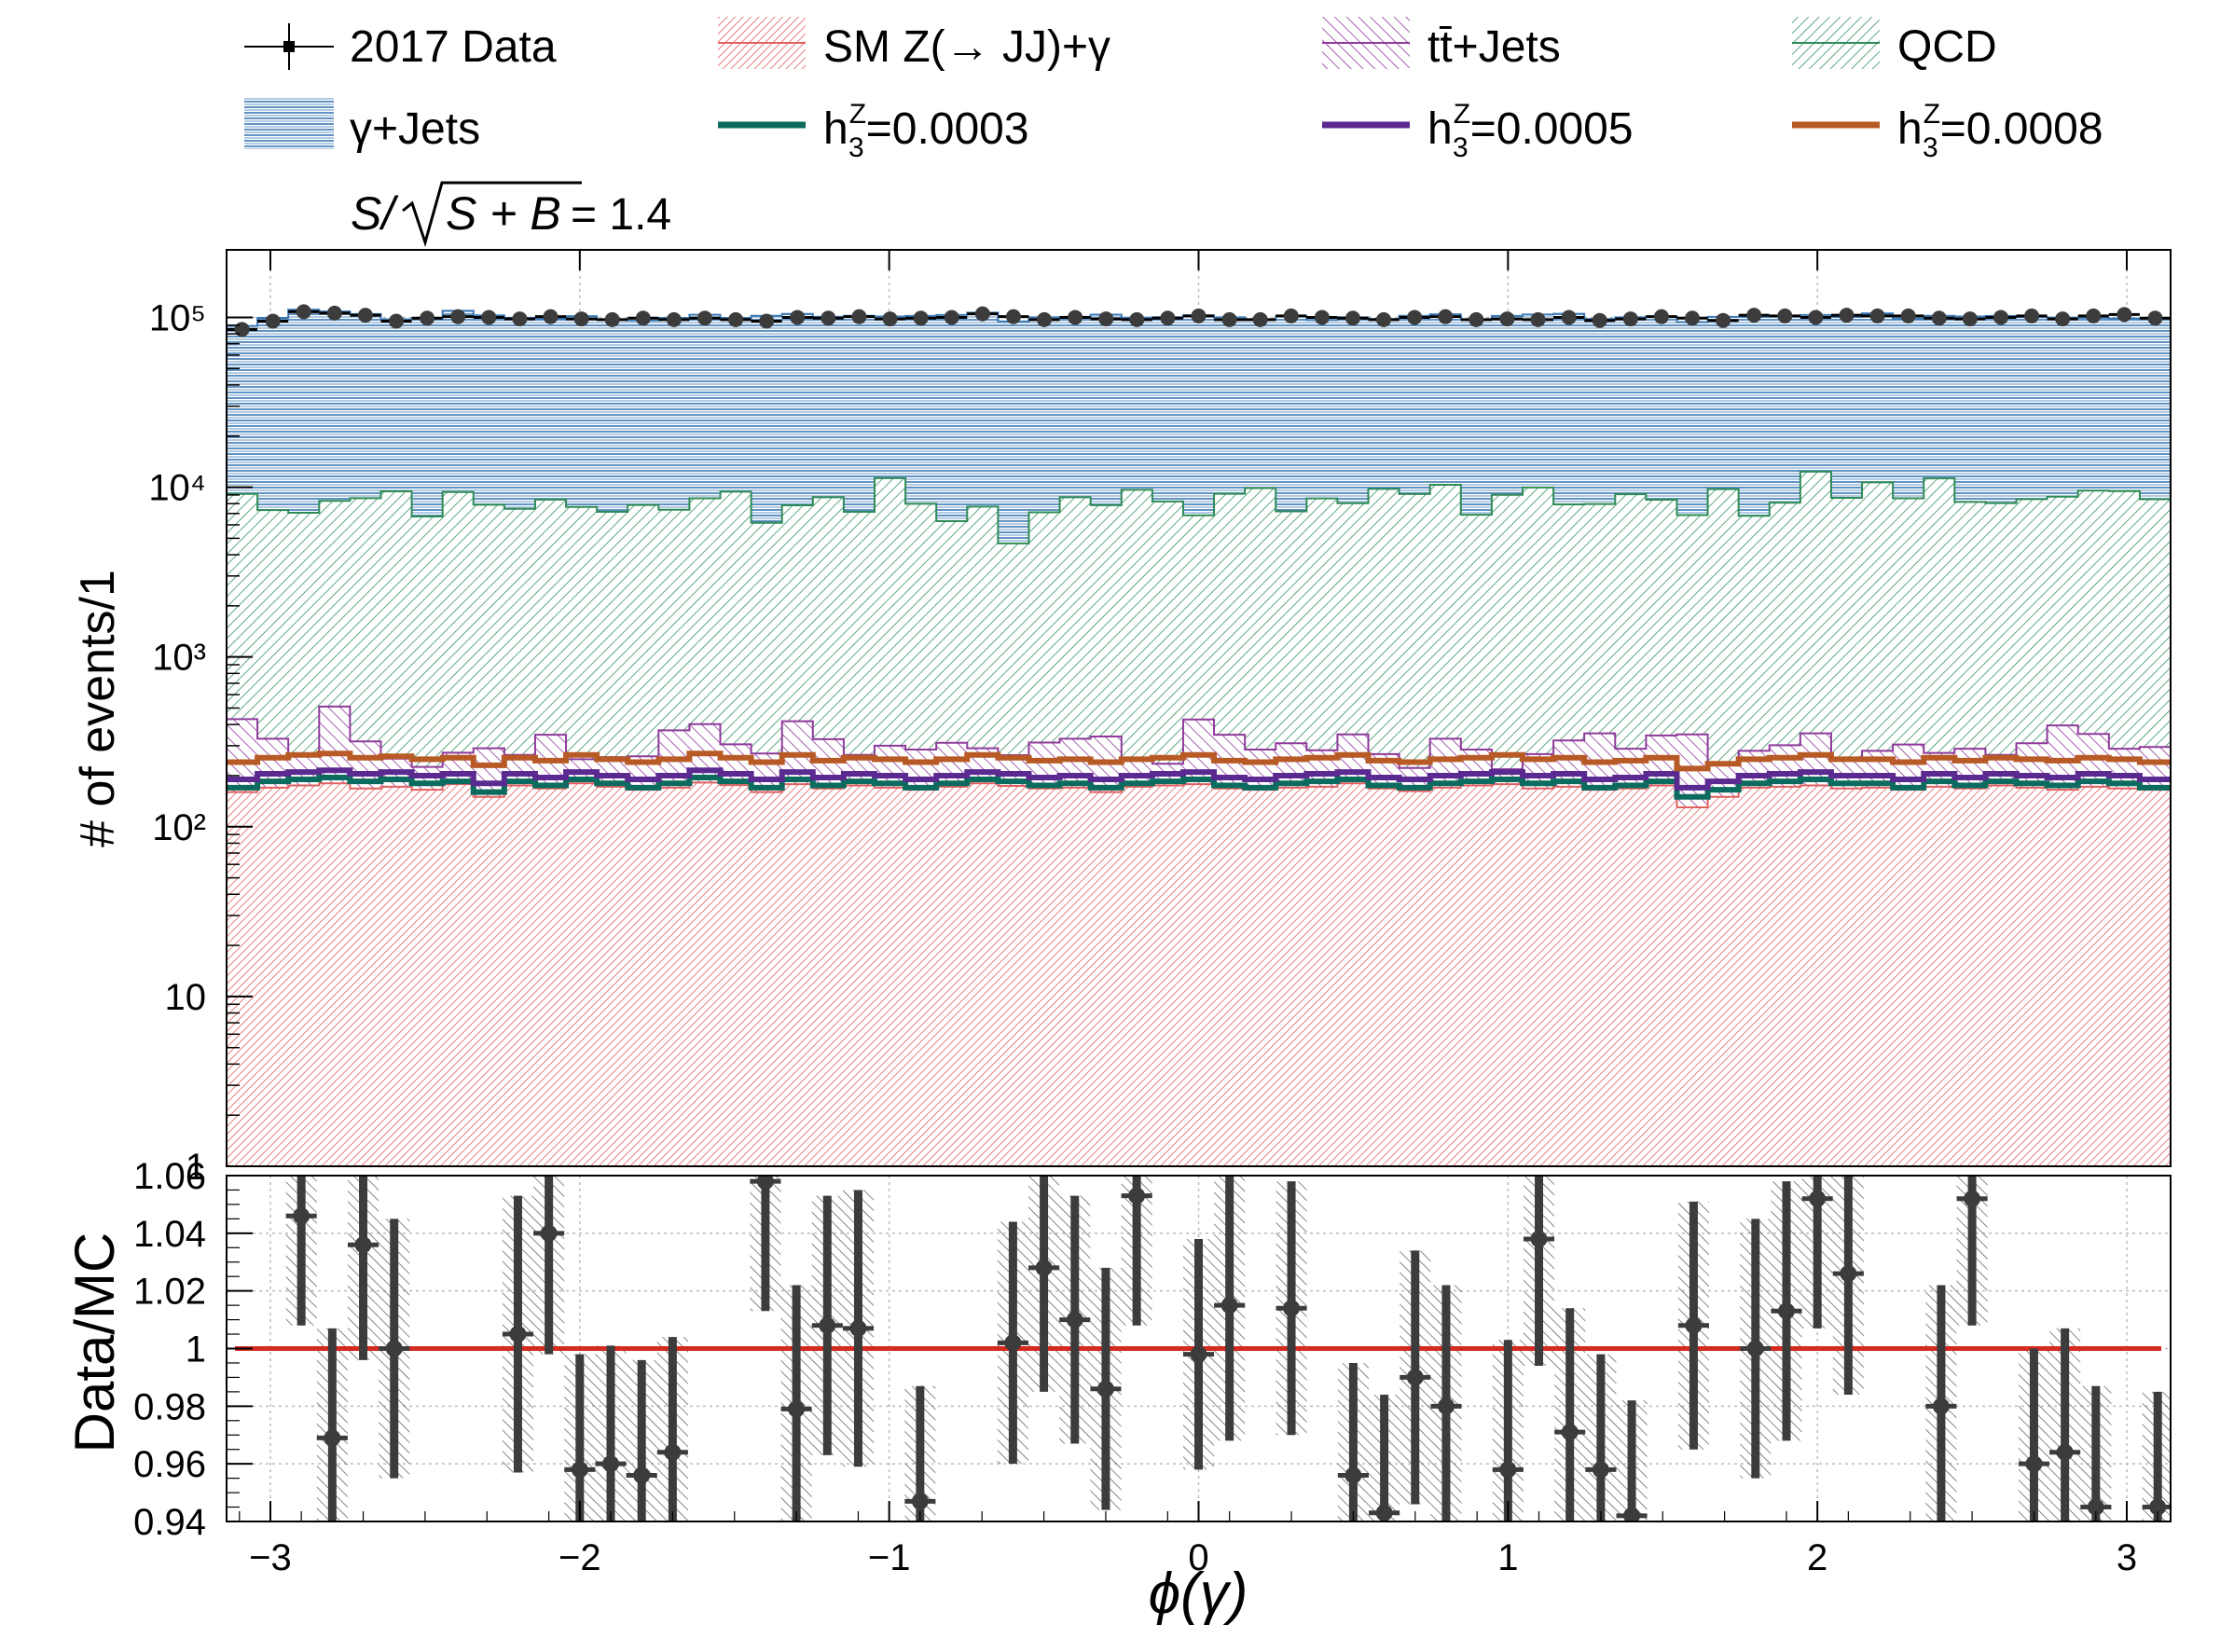 The width and height of the screenshot is (2234, 1652). Describe the element at coordinates (454, 47) in the screenshot. I see `legend-label-data: 2017 Data` at that location.